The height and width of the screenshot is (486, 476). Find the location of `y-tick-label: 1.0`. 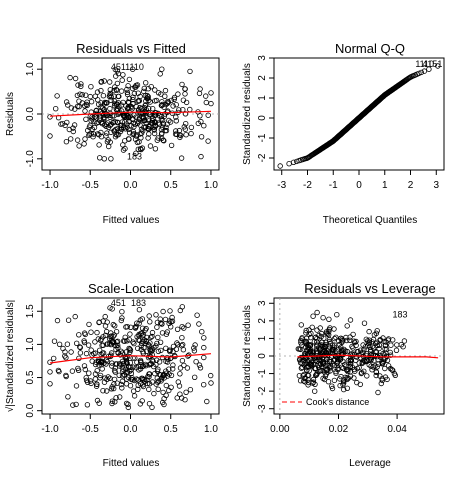

y-tick-label: 1.0 is located at coordinates (30, 69).